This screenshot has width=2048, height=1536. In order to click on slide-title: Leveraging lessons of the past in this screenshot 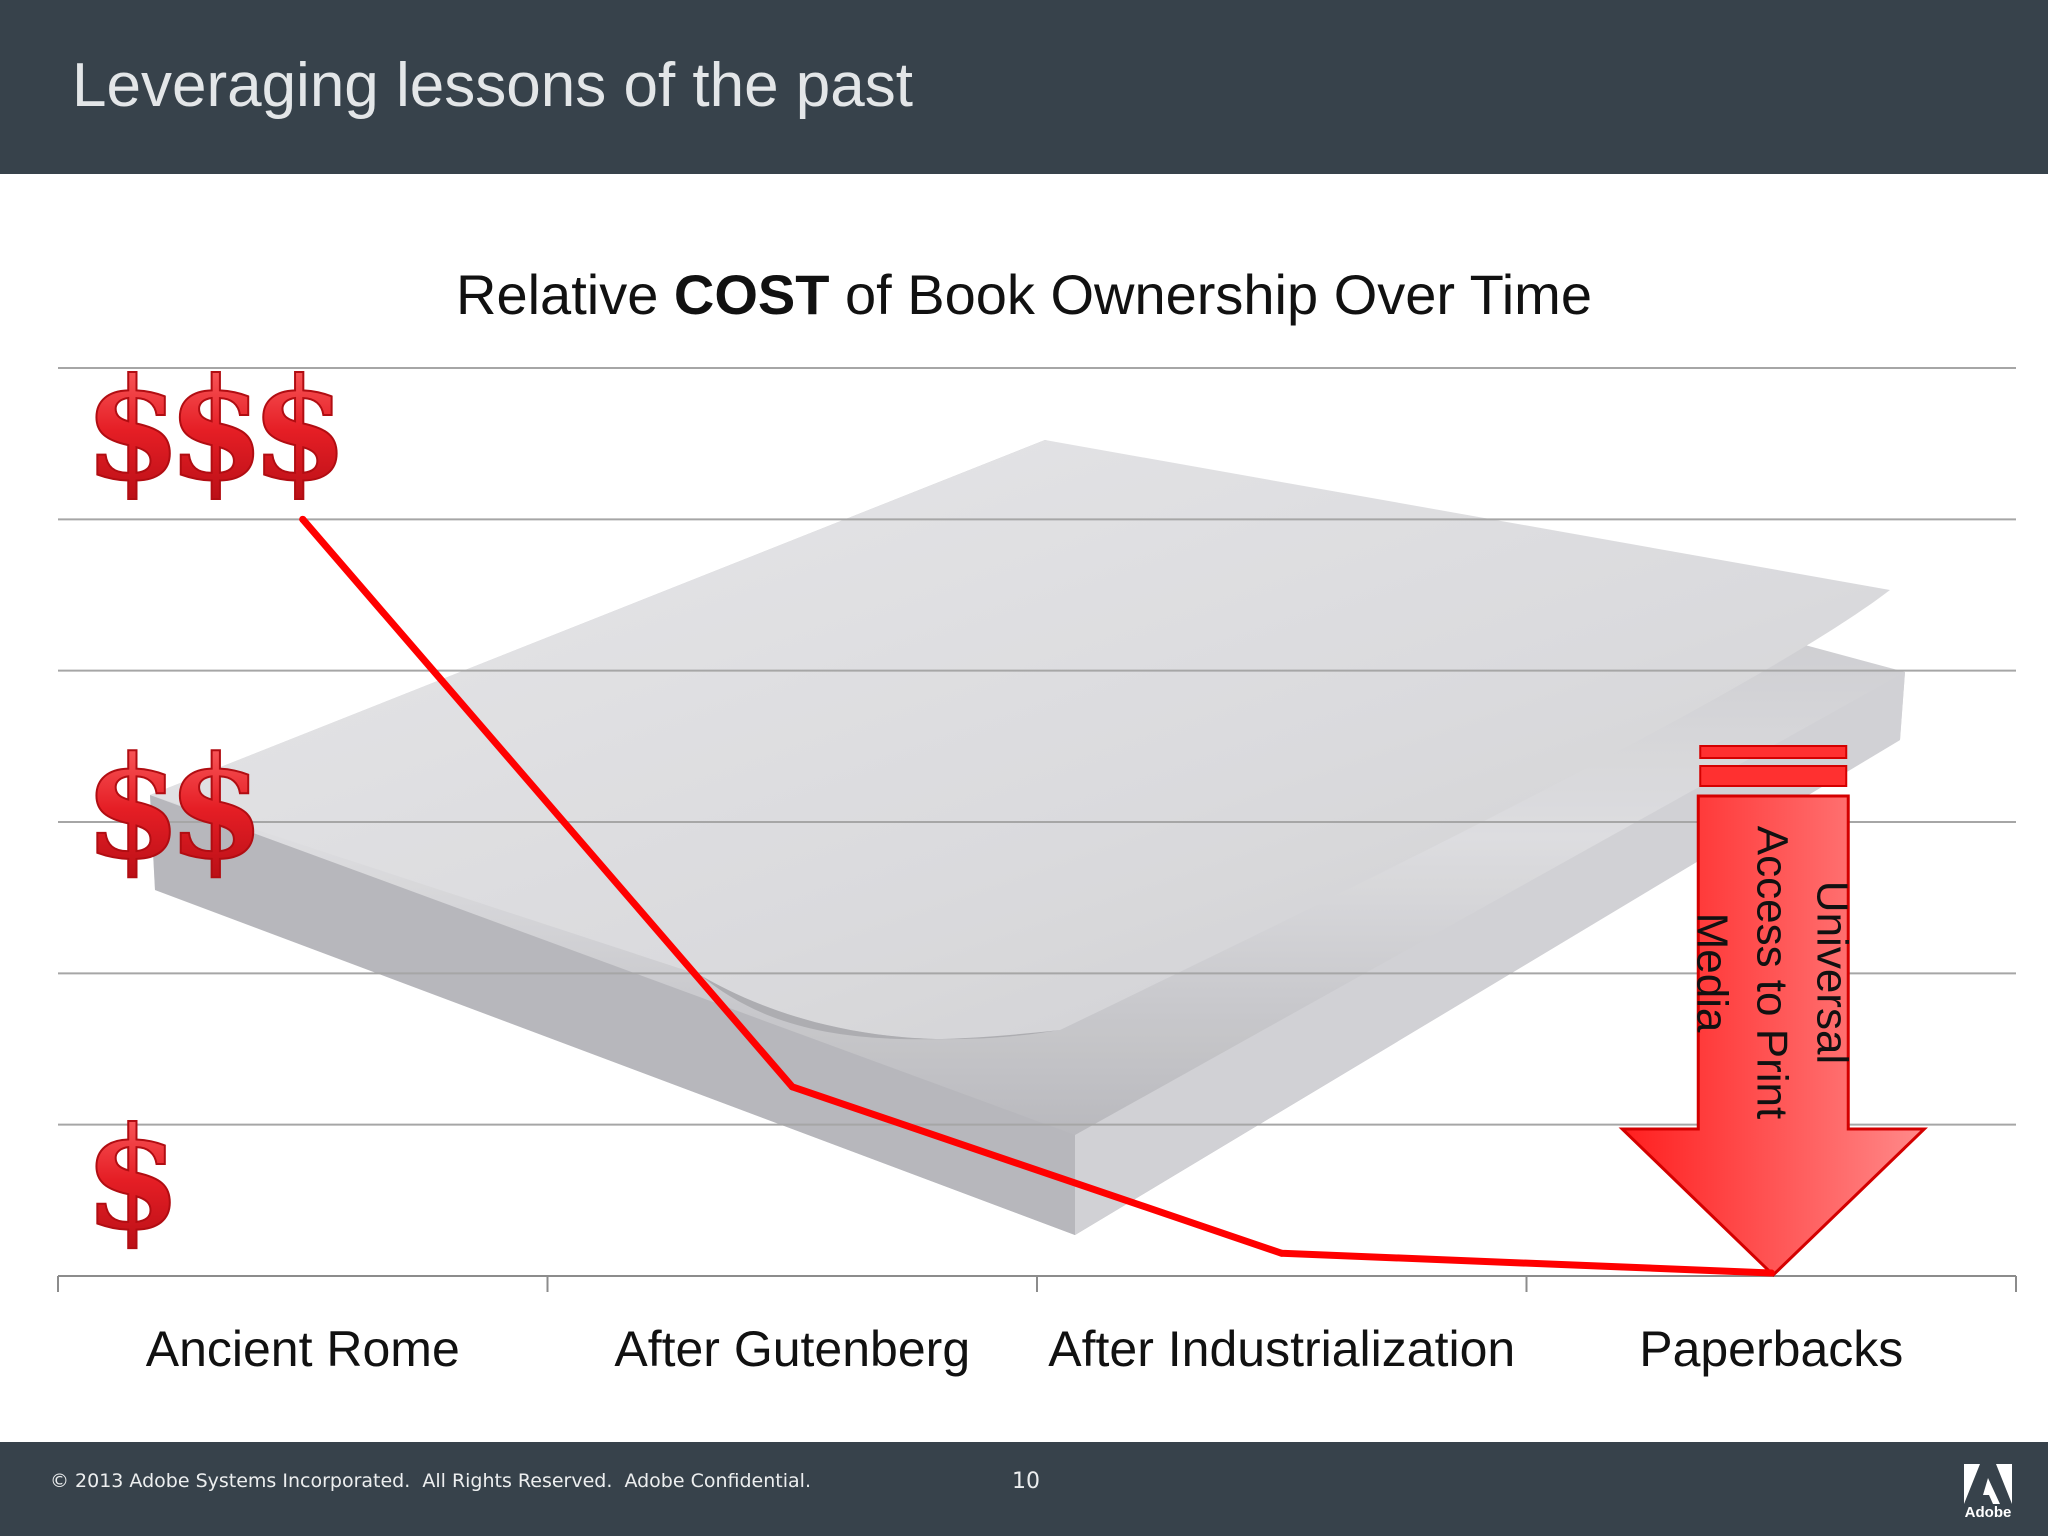, I will do `click(492, 85)`.